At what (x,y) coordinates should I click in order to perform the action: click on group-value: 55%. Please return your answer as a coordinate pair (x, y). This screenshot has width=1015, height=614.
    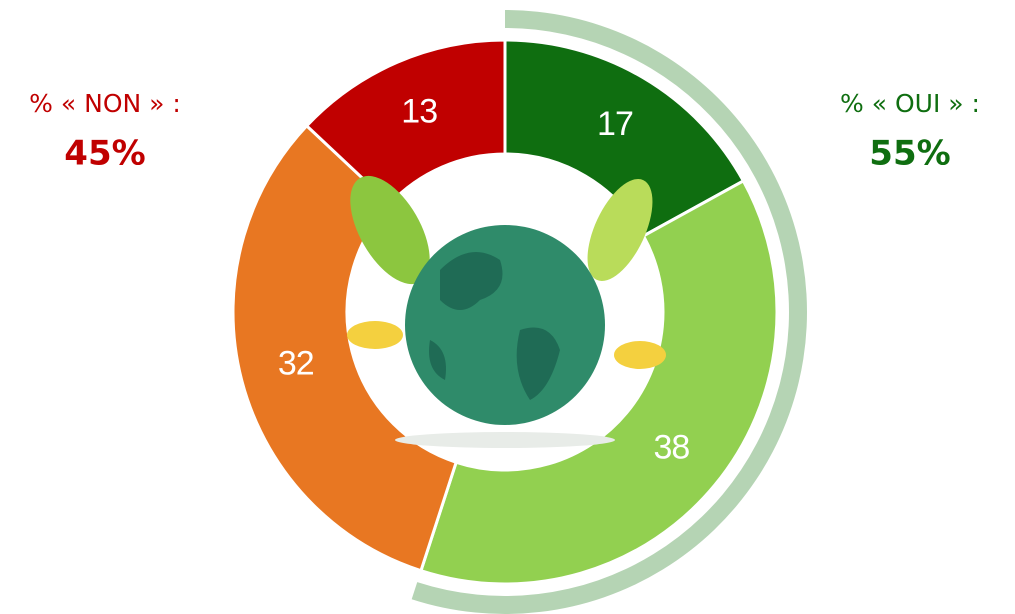
    Looking at the image, I should click on (909, 154).